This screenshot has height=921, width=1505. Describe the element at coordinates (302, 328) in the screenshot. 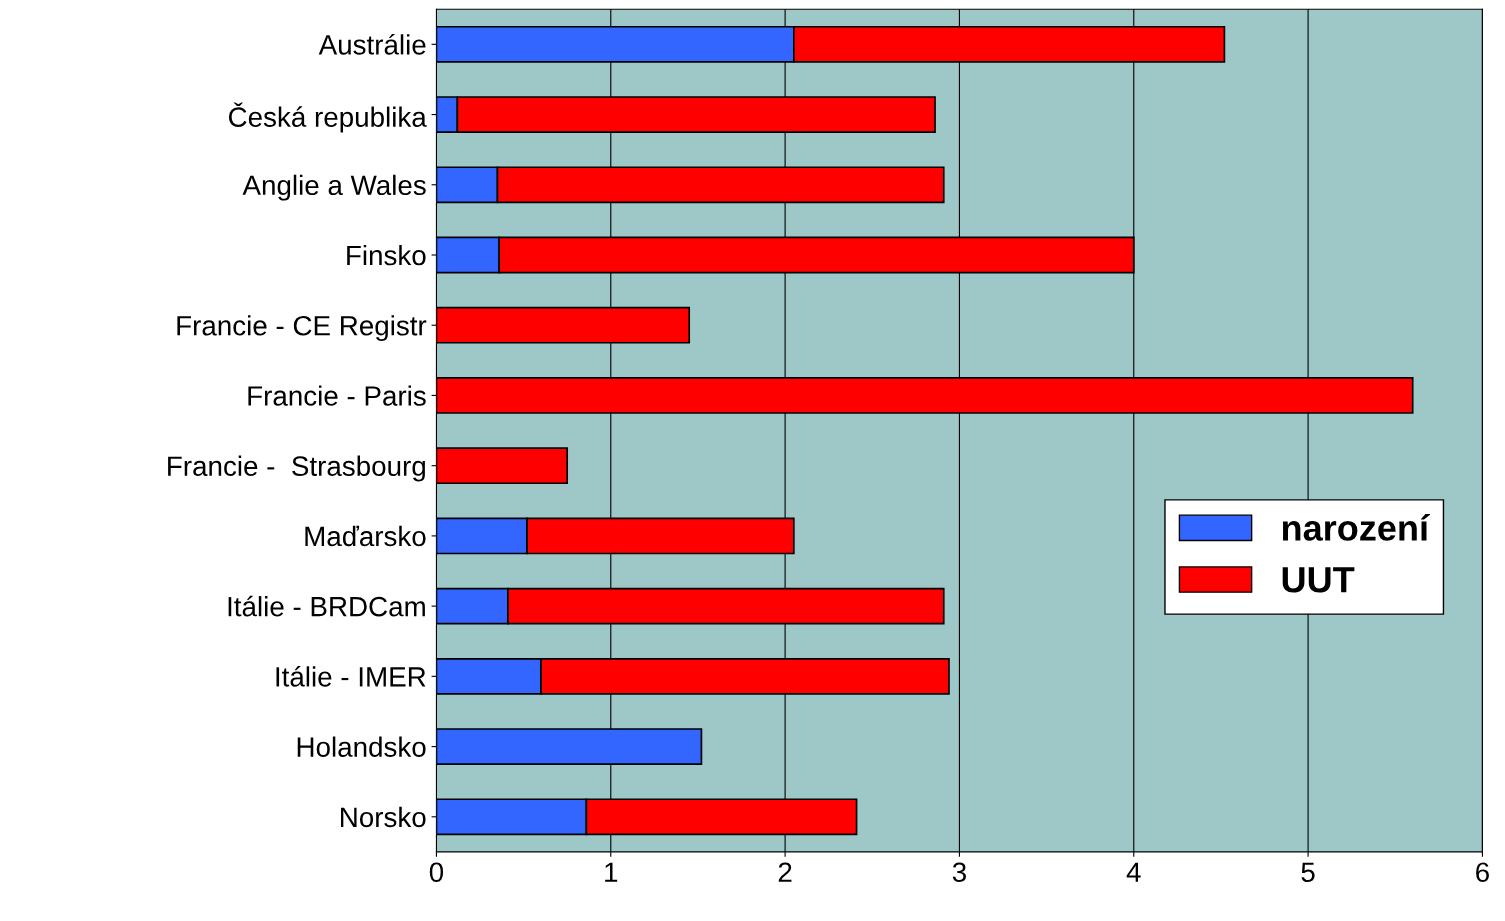

I see `y-tick-label: Francie - CE Registr` at that location.